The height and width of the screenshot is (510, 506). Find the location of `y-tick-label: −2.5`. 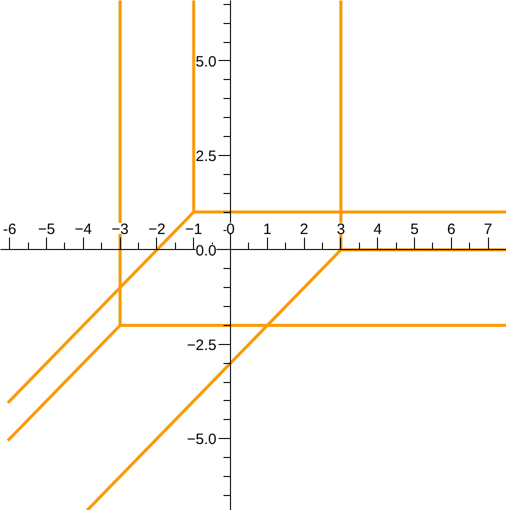

y-tick-label: −2.5 is located at coordinates (201, 345).